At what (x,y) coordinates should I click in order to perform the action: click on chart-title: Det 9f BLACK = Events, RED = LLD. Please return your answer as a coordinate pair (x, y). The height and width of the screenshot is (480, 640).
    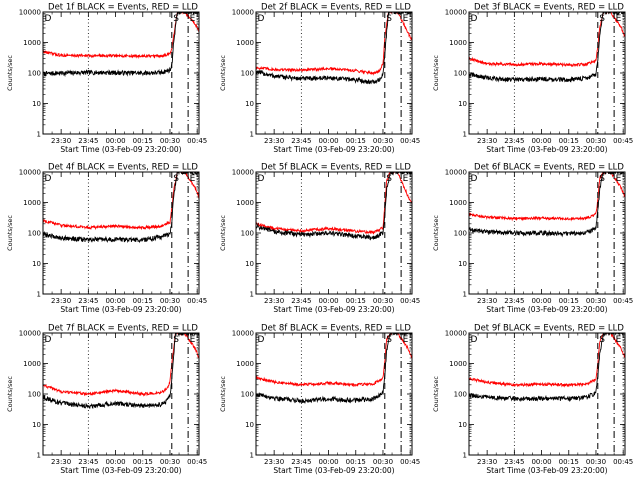
    Looking at the image, I should click on (549, 329).